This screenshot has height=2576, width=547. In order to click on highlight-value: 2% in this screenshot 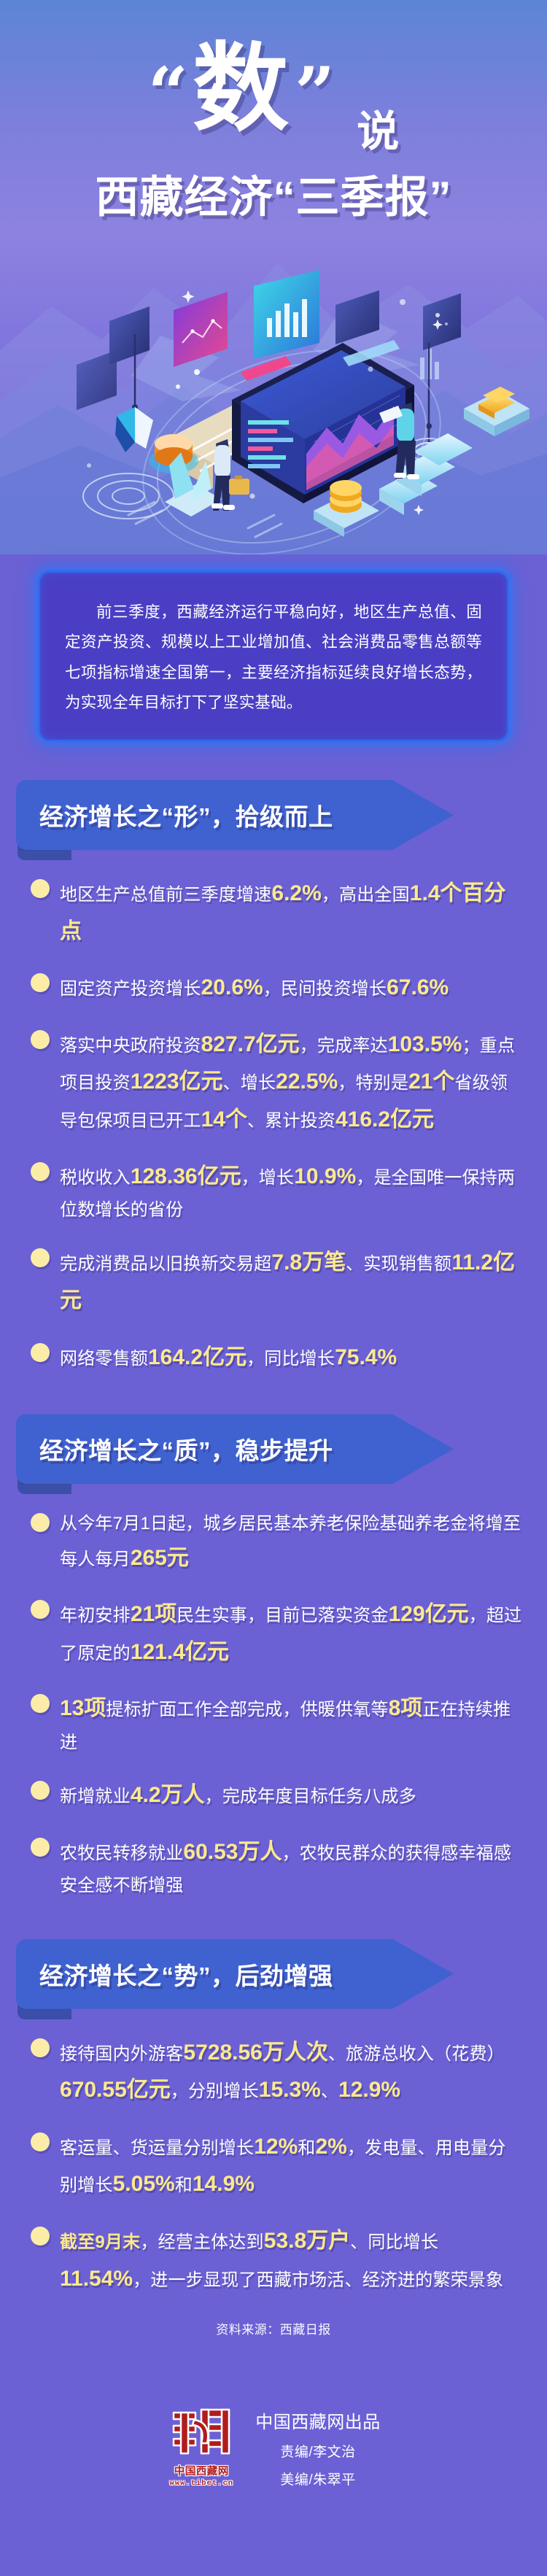, I will do `click(331, 2146)`.